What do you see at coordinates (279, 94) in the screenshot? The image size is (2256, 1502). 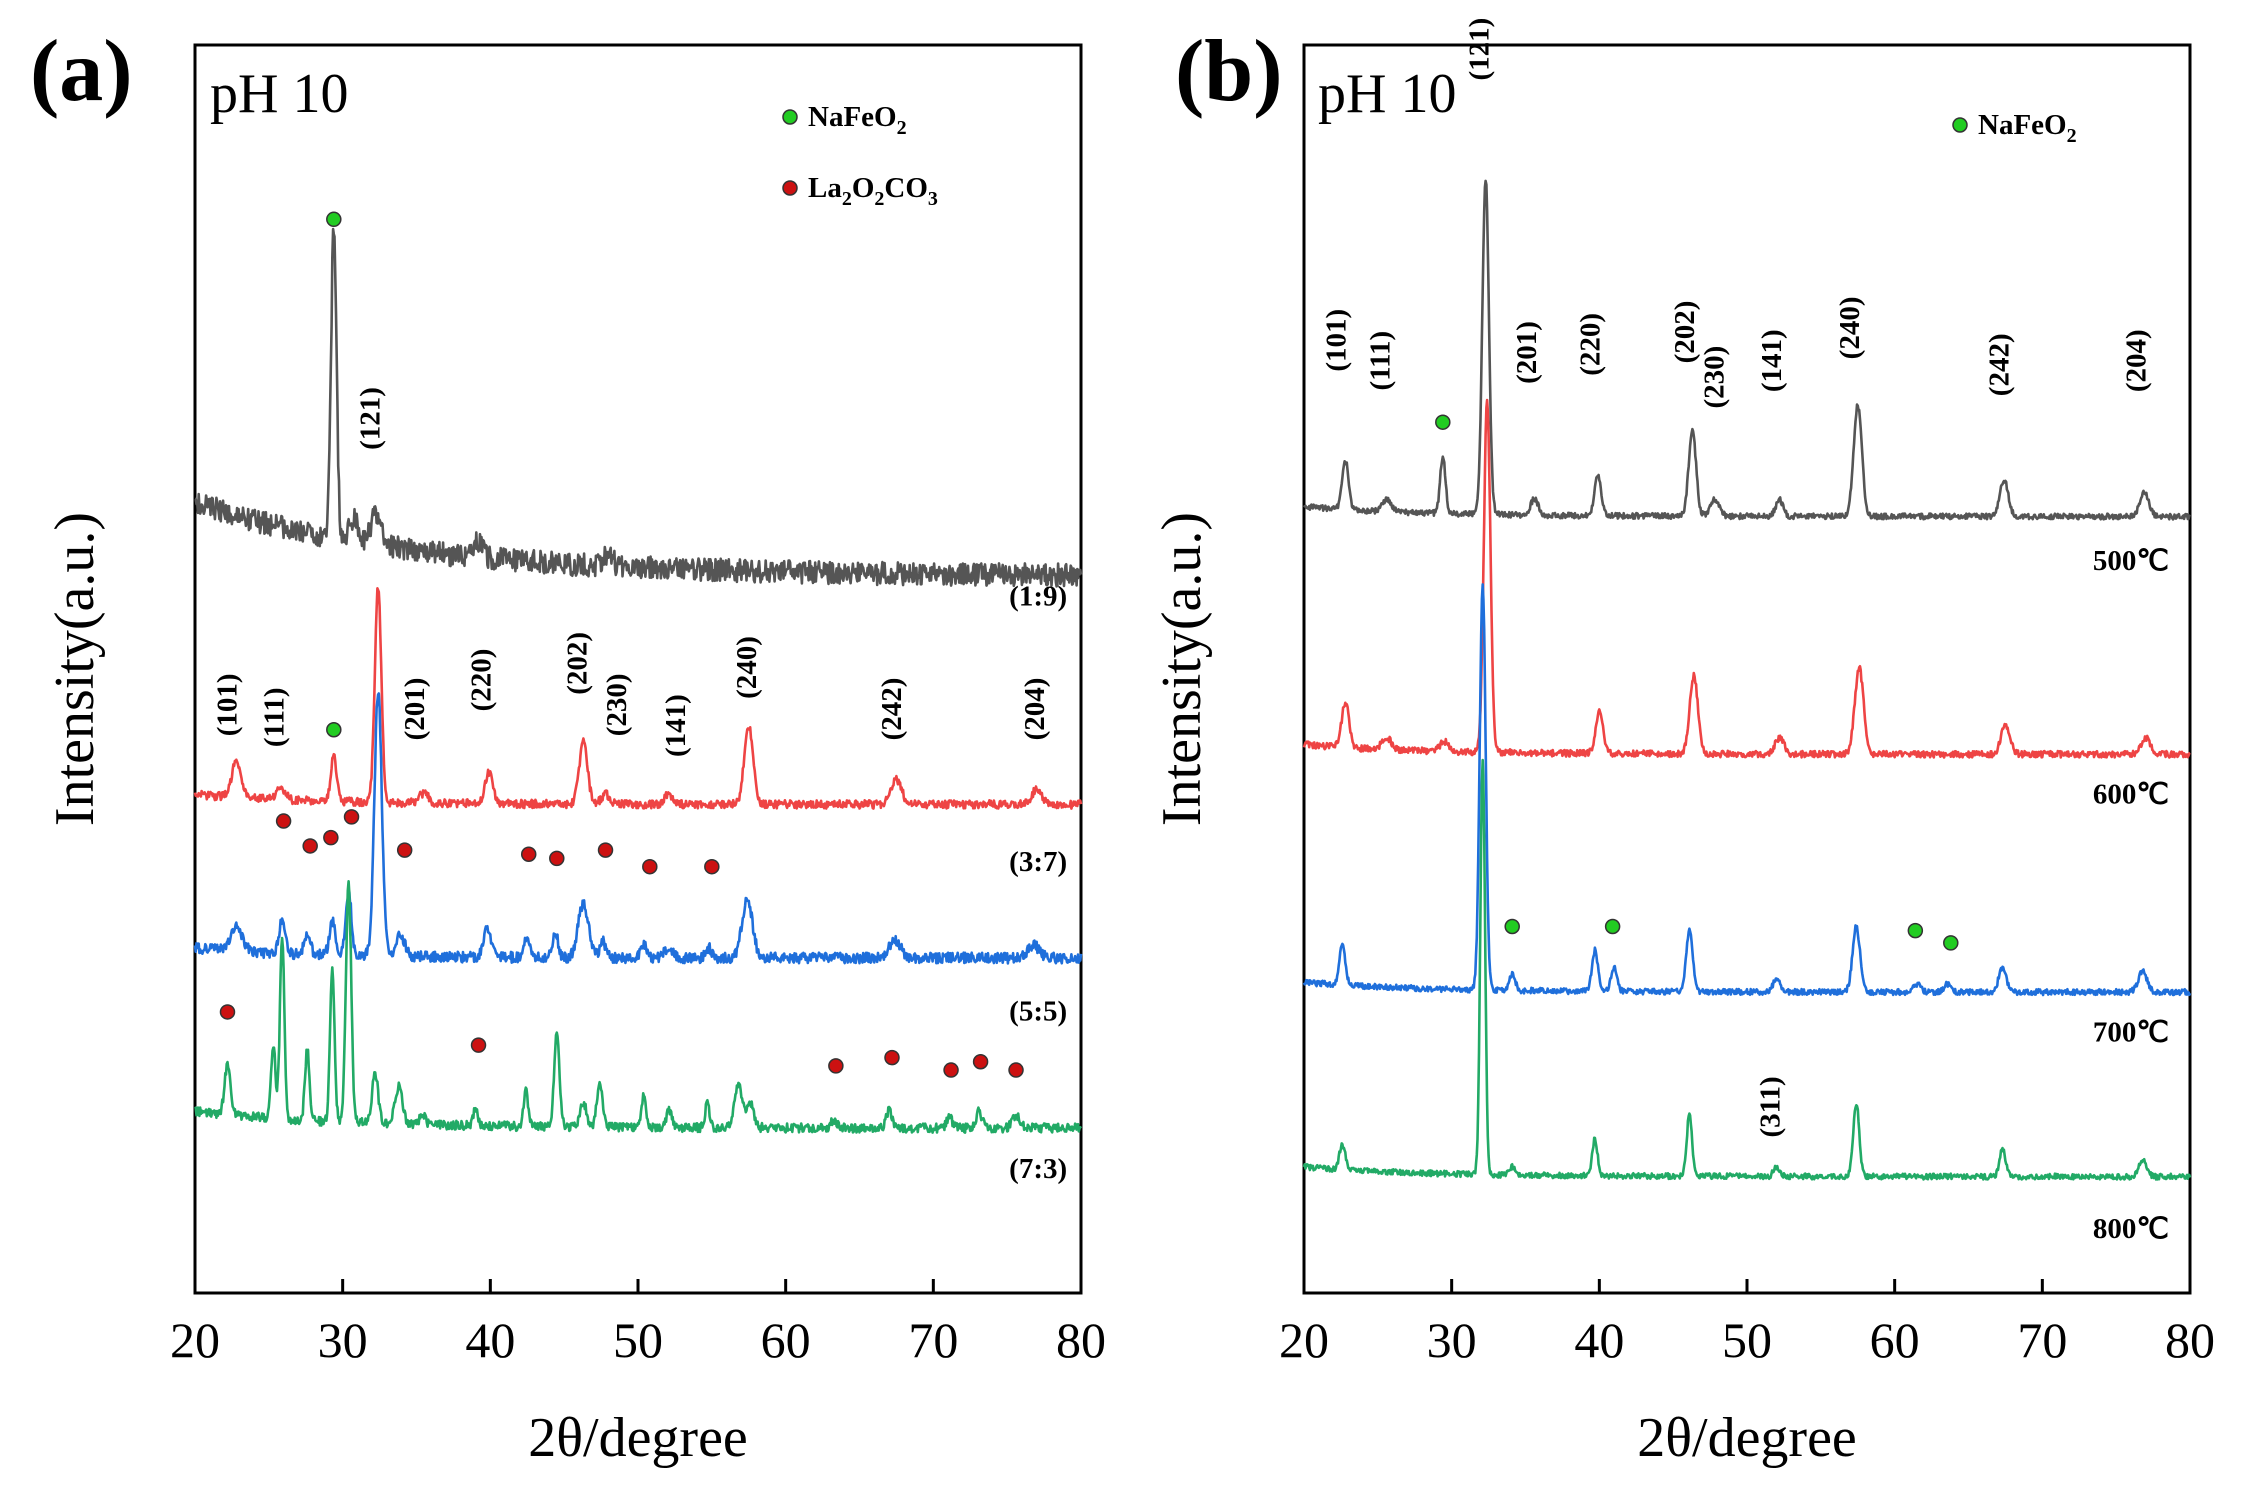 I see `panel-a-ph-label: pH 10` at bounding box center [279, 94].